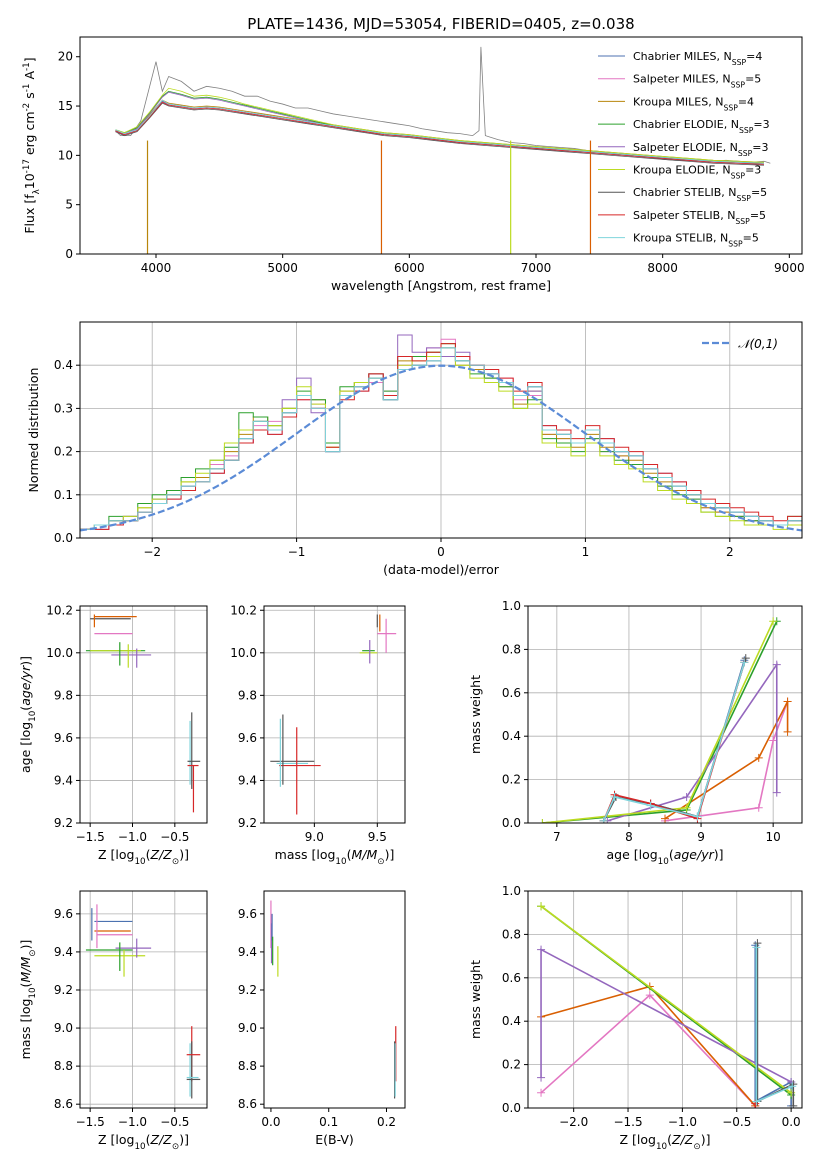 This screenshot has height=1170, width=819. What do you see at coordinates (697, 58) in the screenshot?
I see `legend-label: Chabrier MILES, NSSP=4` at bounding box center [697, 58].